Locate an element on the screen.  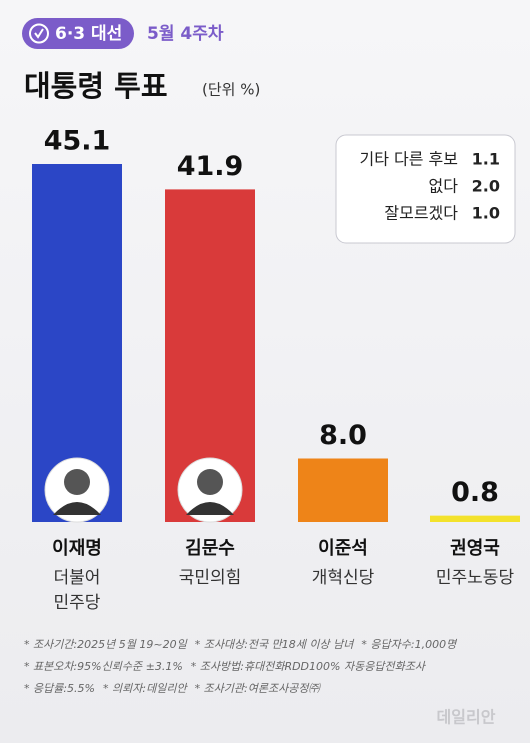
badge-icon is located at coordinates (39, 33).